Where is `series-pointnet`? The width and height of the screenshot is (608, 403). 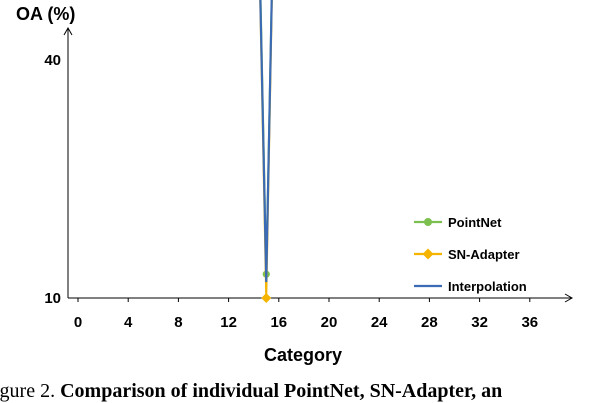 series-pointnet is located at coordinates (266, 139).